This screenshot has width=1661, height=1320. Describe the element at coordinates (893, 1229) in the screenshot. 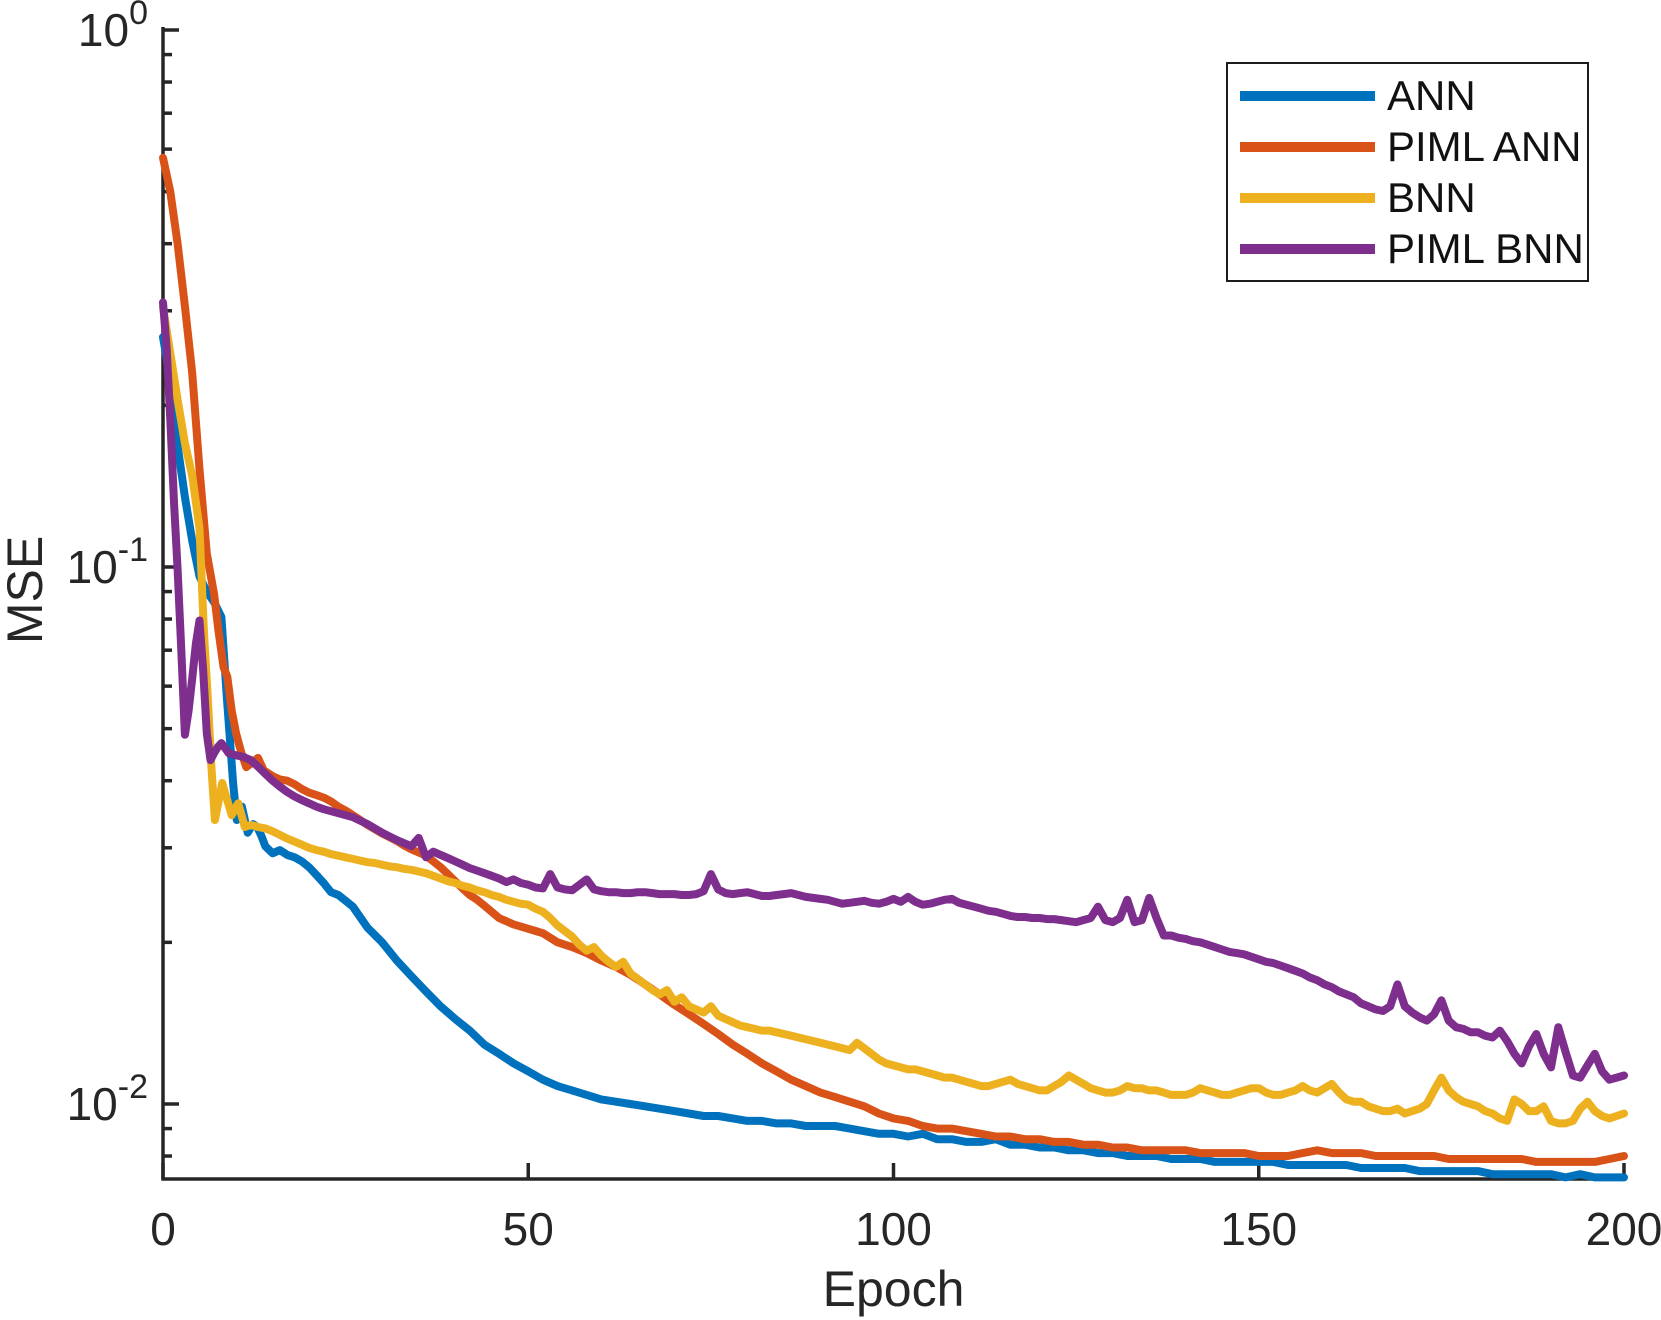

I see `x-tick-label-100: 100` at that location.